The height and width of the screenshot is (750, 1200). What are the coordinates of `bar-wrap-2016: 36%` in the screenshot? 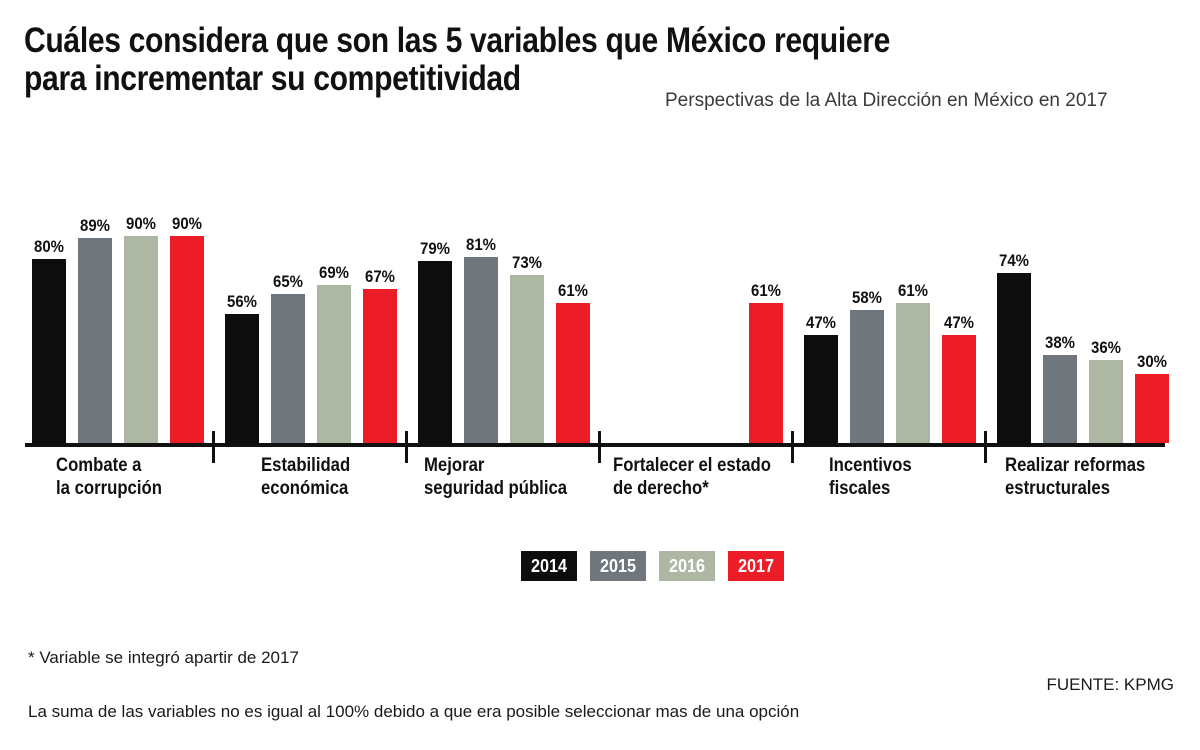 It's located at (1106, 296).